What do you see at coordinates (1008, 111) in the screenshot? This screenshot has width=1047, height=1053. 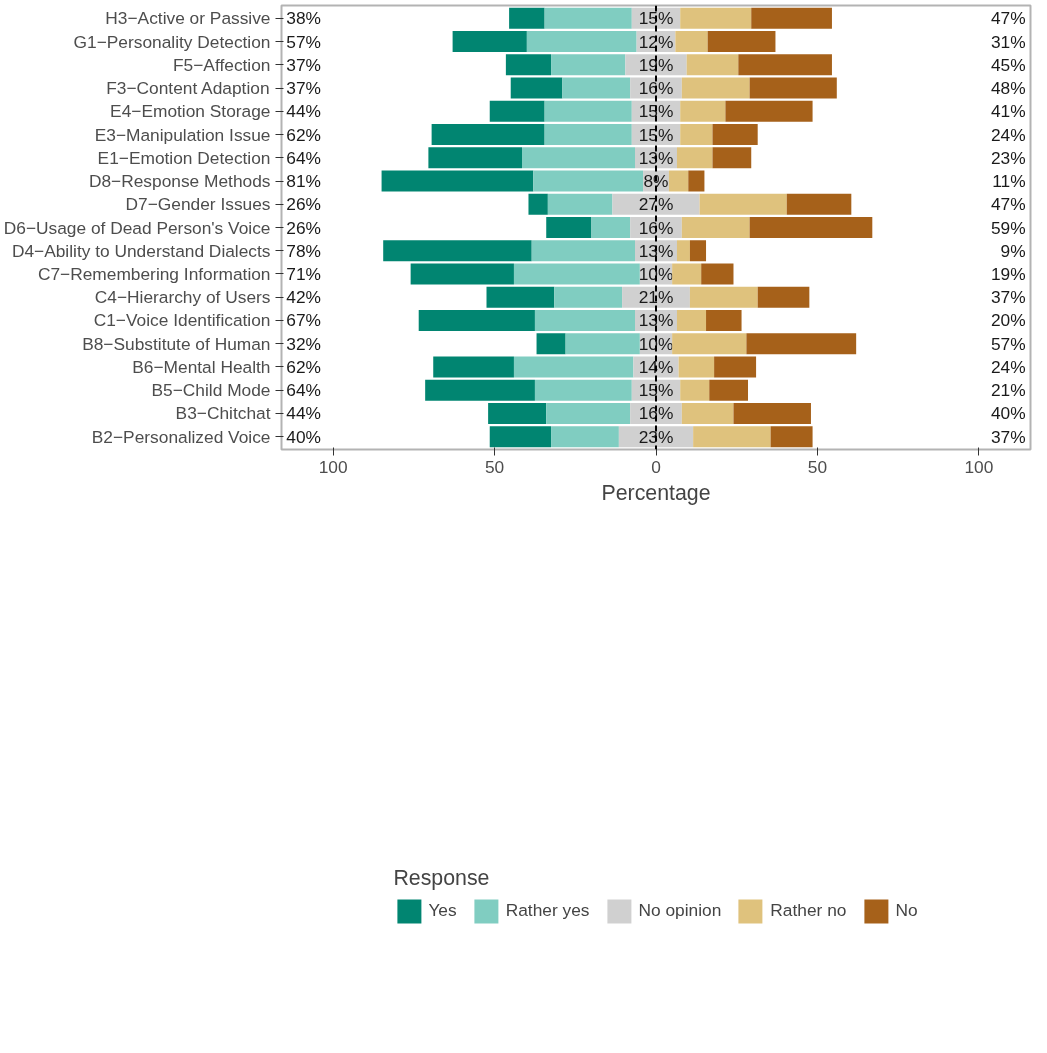 I see `annotation: 41%` at bounding box center [1008, 111].